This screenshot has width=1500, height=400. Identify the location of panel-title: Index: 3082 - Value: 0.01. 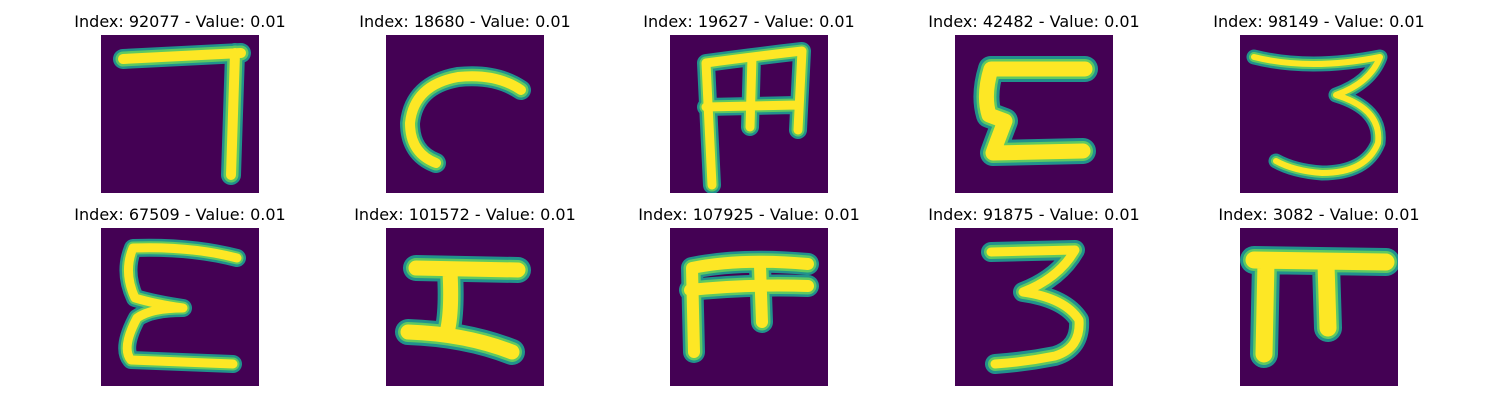
(1319, 214).